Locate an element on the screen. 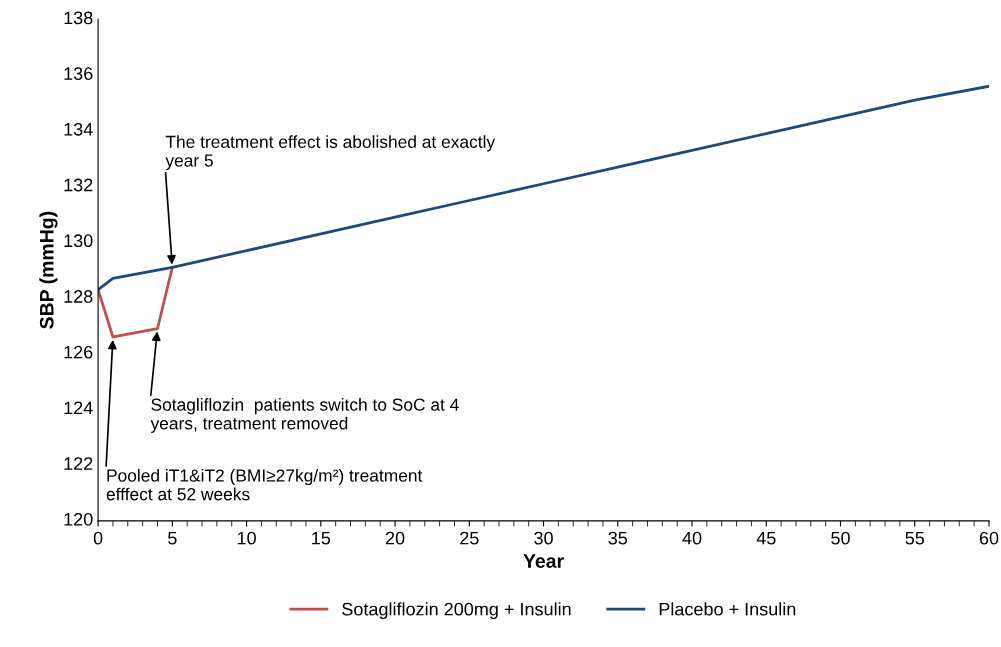 Image resolution: width=1001 pixels, height=647 pixels. x-tick-label: 45 is located at coordinates (766, 538).